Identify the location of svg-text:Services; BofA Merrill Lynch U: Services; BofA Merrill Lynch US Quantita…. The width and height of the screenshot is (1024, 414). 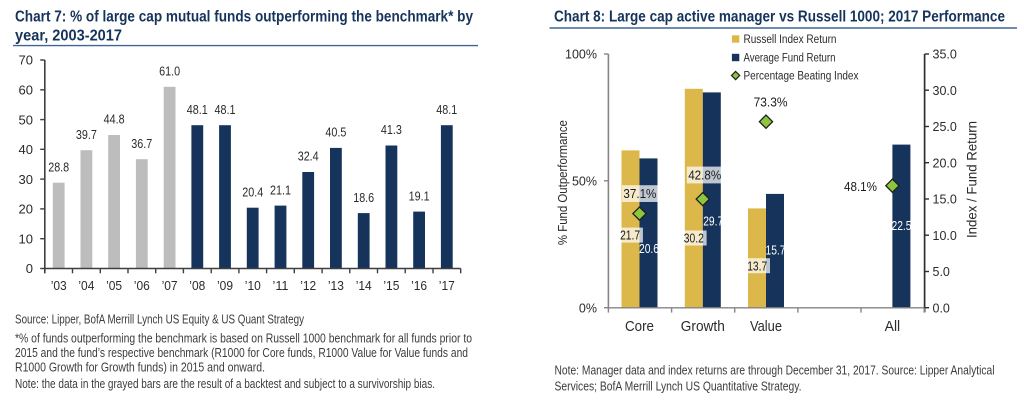
(678, 387).